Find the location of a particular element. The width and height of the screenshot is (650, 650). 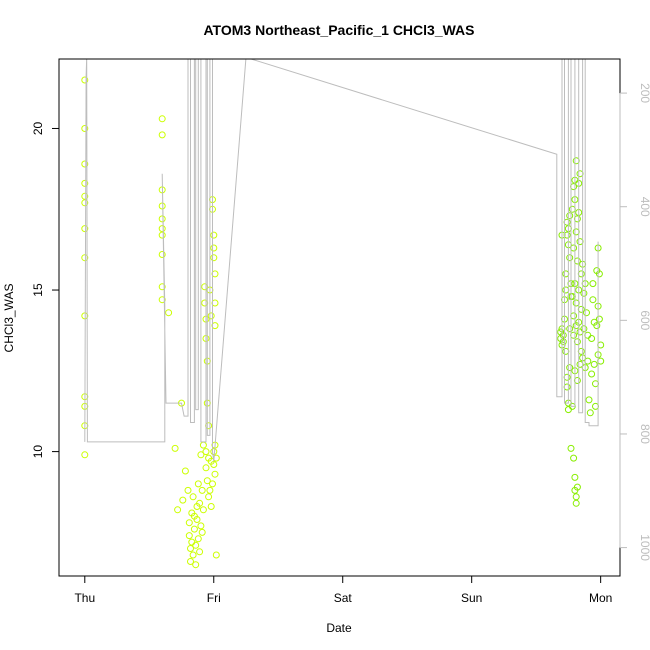

y-tick-label: 15 is located at coordinates (38, 290).